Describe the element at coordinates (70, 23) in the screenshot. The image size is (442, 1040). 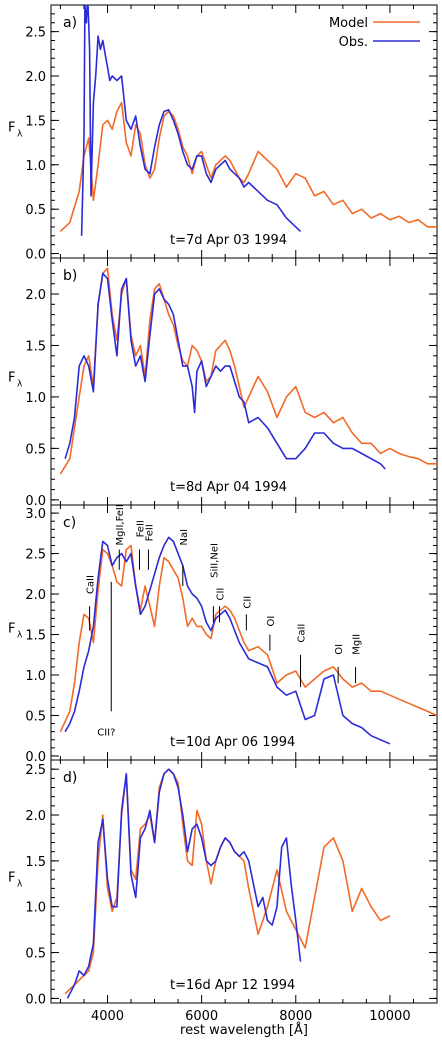
I see `panel-letter: a)` at that location.